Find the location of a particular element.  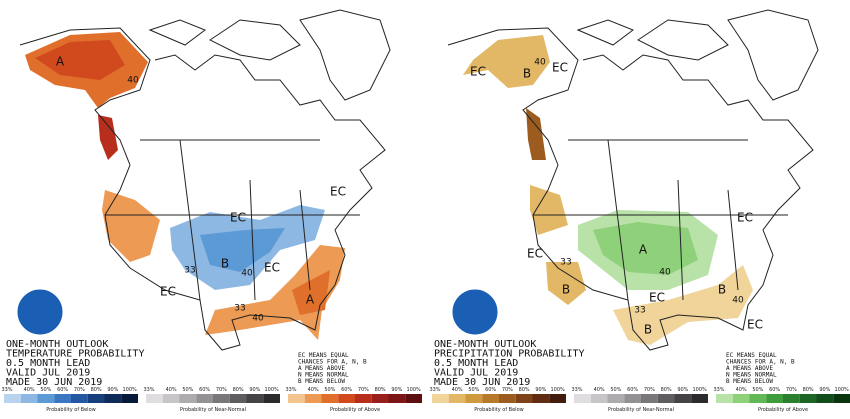

map-label: A is located at coordinates (643, 250).